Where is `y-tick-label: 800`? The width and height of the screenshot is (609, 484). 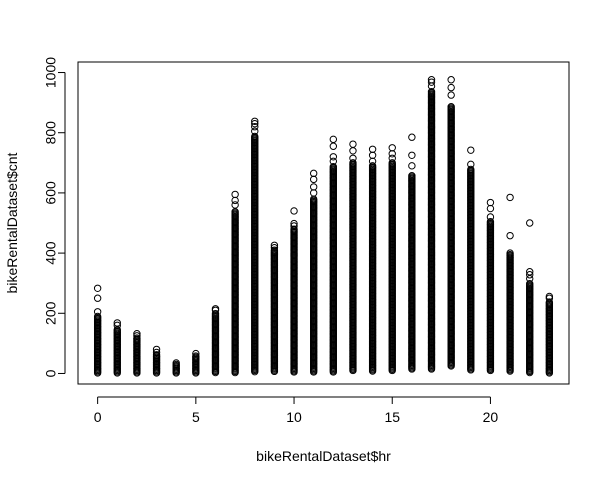
y-tick-label: 800 is located at coordinates (51, 133).